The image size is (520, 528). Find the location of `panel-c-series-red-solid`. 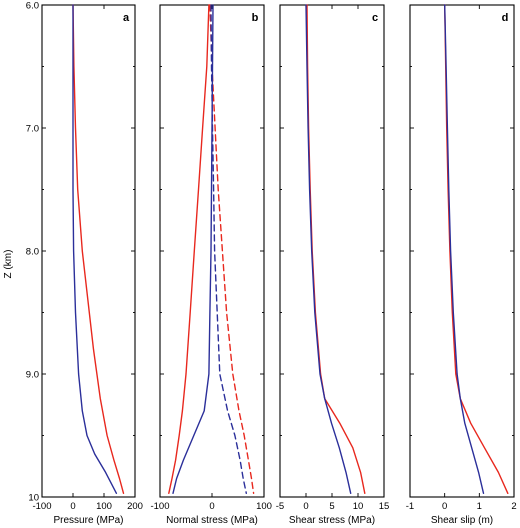

panel-c-series-red-solid is located at coordinates (336, 249).